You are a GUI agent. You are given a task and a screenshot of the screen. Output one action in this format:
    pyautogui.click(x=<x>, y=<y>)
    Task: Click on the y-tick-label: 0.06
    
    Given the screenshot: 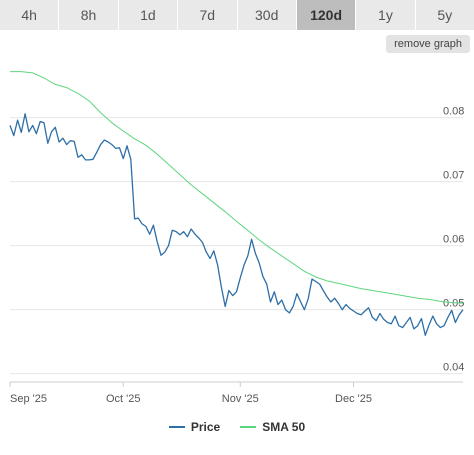 What is the action you would take?
    pyautogui.click(x=453, y=240)
    